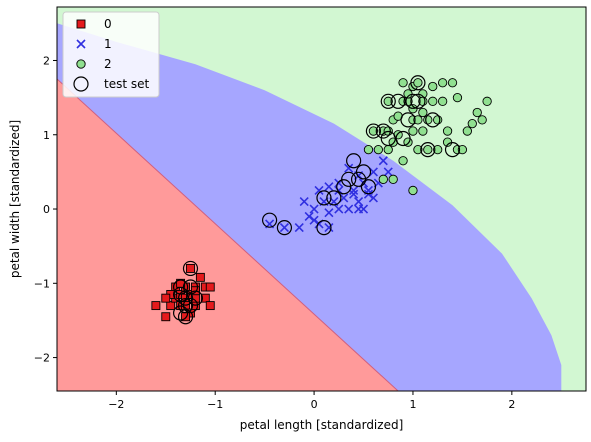  What do you see at coordinates (42, 358) in the screenshot?
I see `y-tick-label: −2` at bounding box center [42, 358].